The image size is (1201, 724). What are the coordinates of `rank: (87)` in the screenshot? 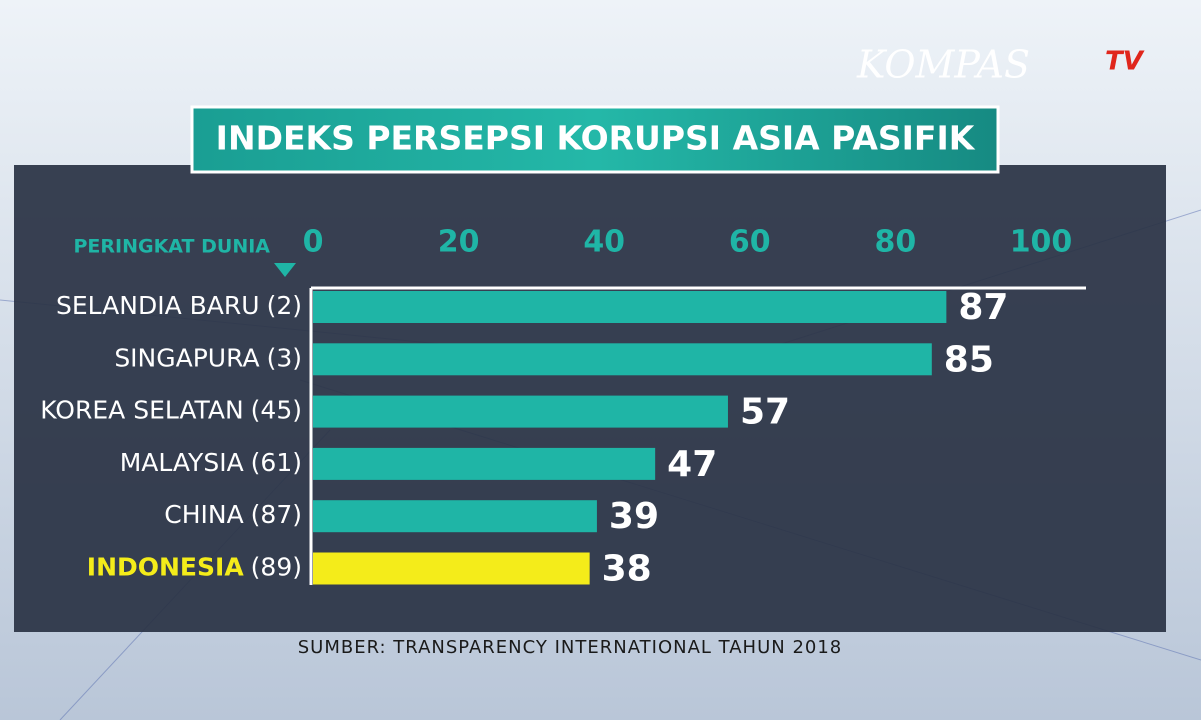 It's located at (276, 514).